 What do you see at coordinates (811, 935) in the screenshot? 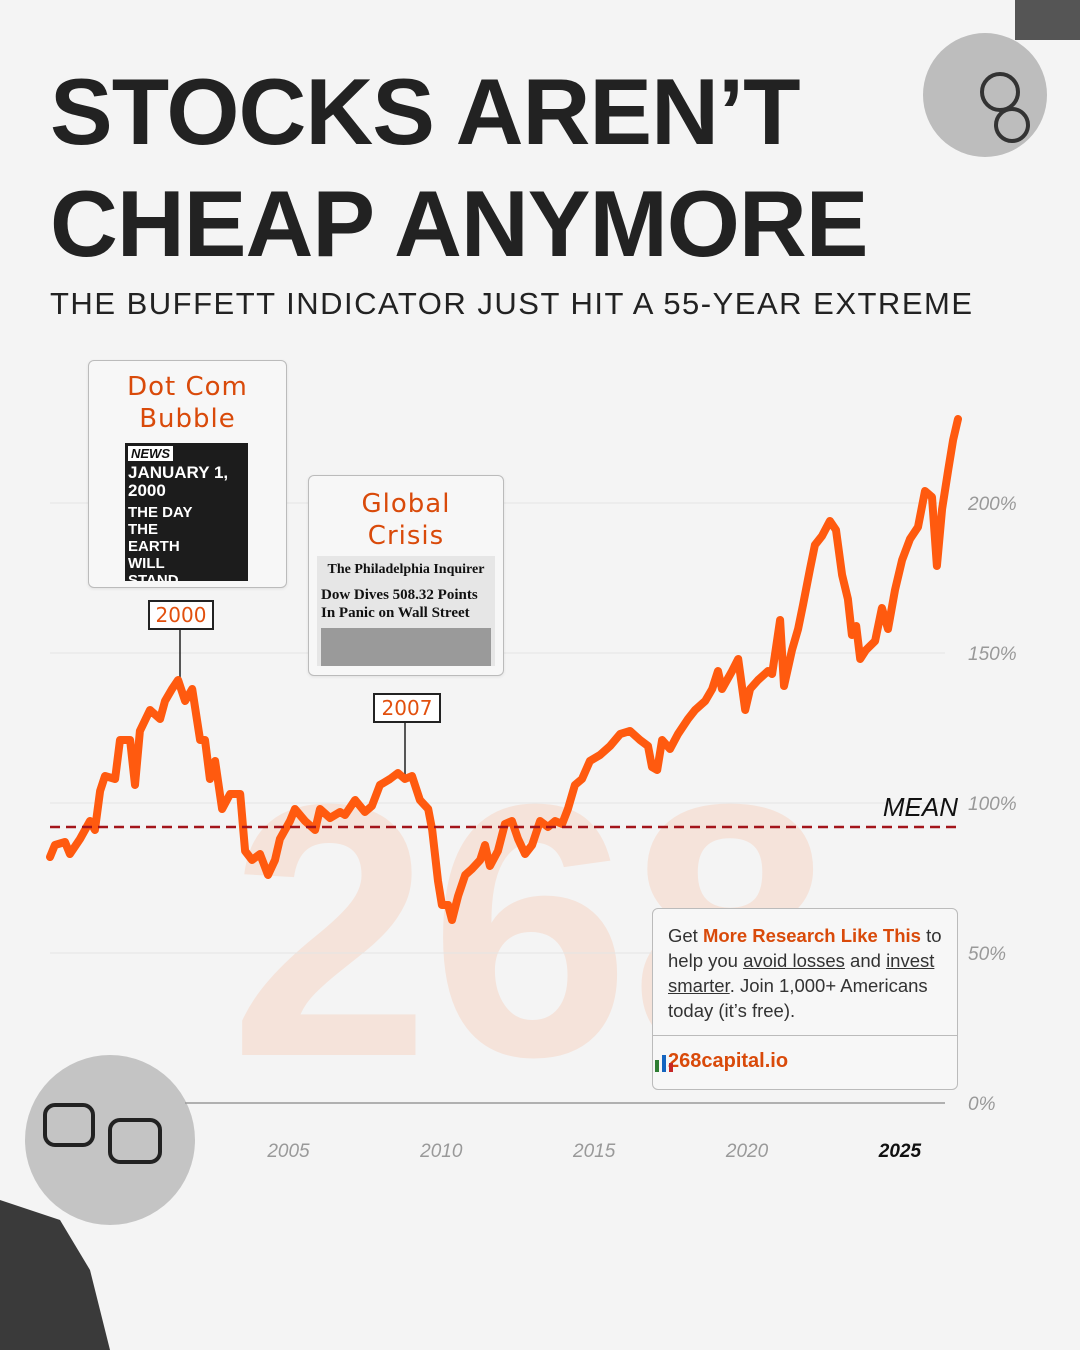
I see `callout-segment: More Research Like This` at bounding box center [811, 935].